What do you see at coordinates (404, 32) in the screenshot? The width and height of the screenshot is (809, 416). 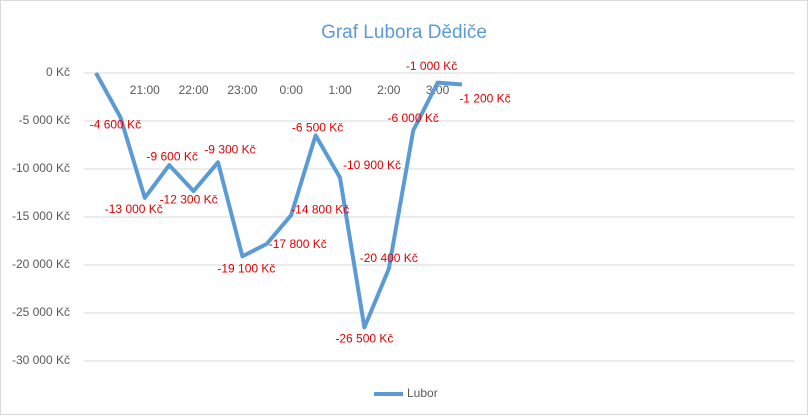 I see `chart-title: Graf Lubora Dědiče` at bounding box center [404, 32].